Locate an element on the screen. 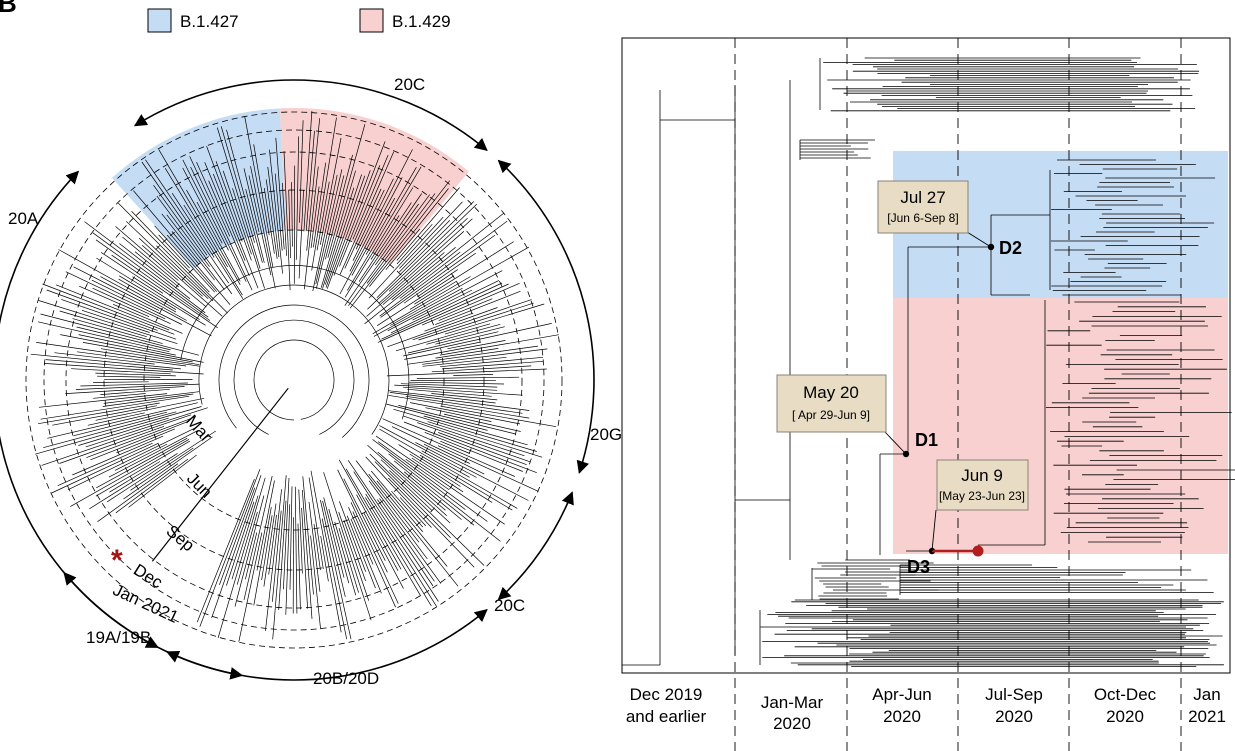  time-label-sep: Sep is located at coordinates (180, 538).